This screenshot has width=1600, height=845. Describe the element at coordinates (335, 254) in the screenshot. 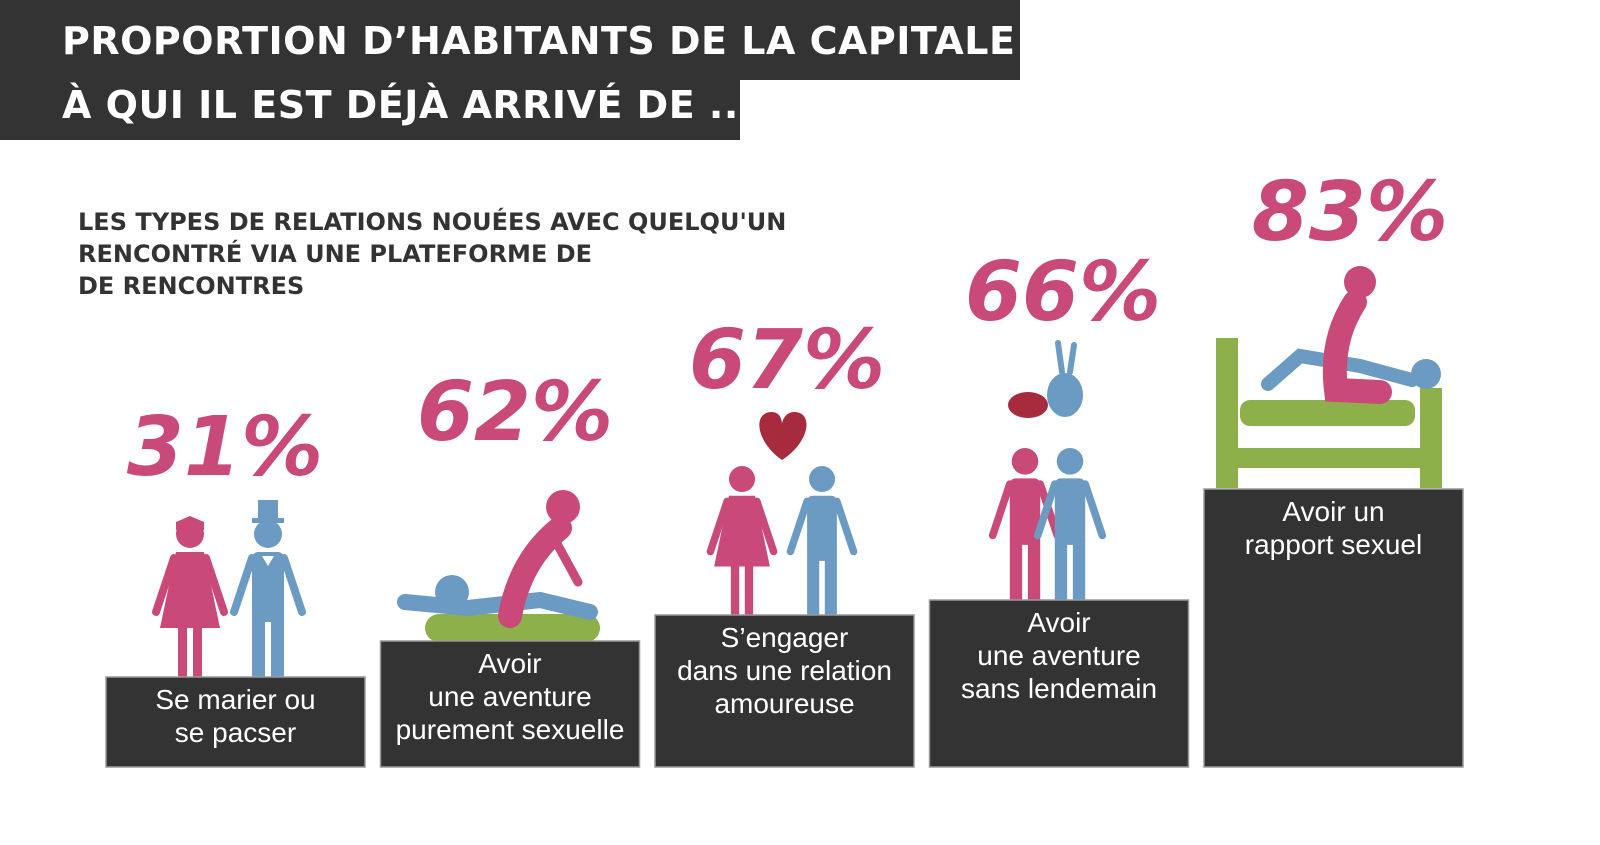

I see `subtitle-line: RENCONTRÉ VIA UNE PLATEFORME DE` at that location.